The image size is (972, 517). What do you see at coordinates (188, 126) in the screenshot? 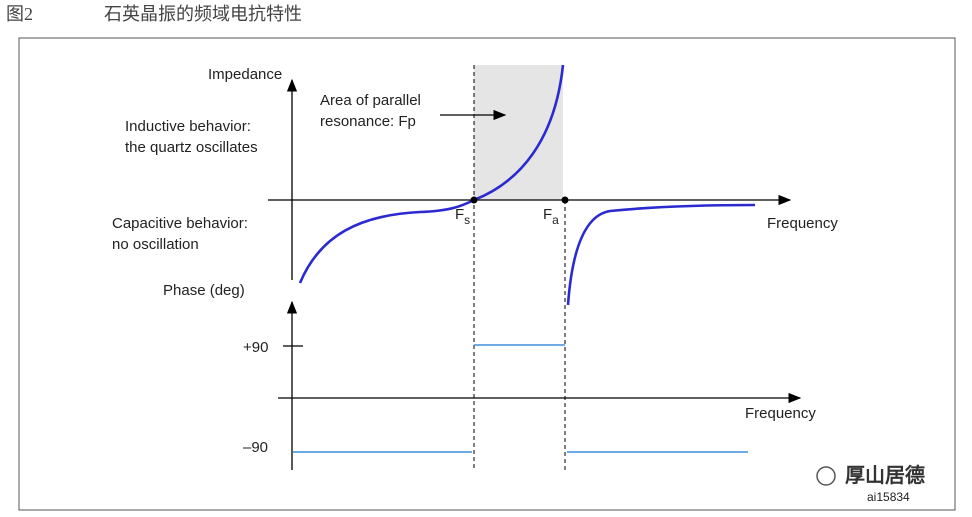
I see `inductive-label: Inductive behavior:` at bounding box center [188, 126].